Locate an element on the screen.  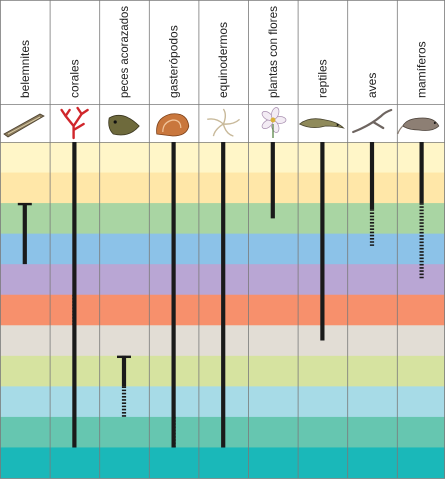
column-label: plantas con flores is located at coordinates (273, 52).